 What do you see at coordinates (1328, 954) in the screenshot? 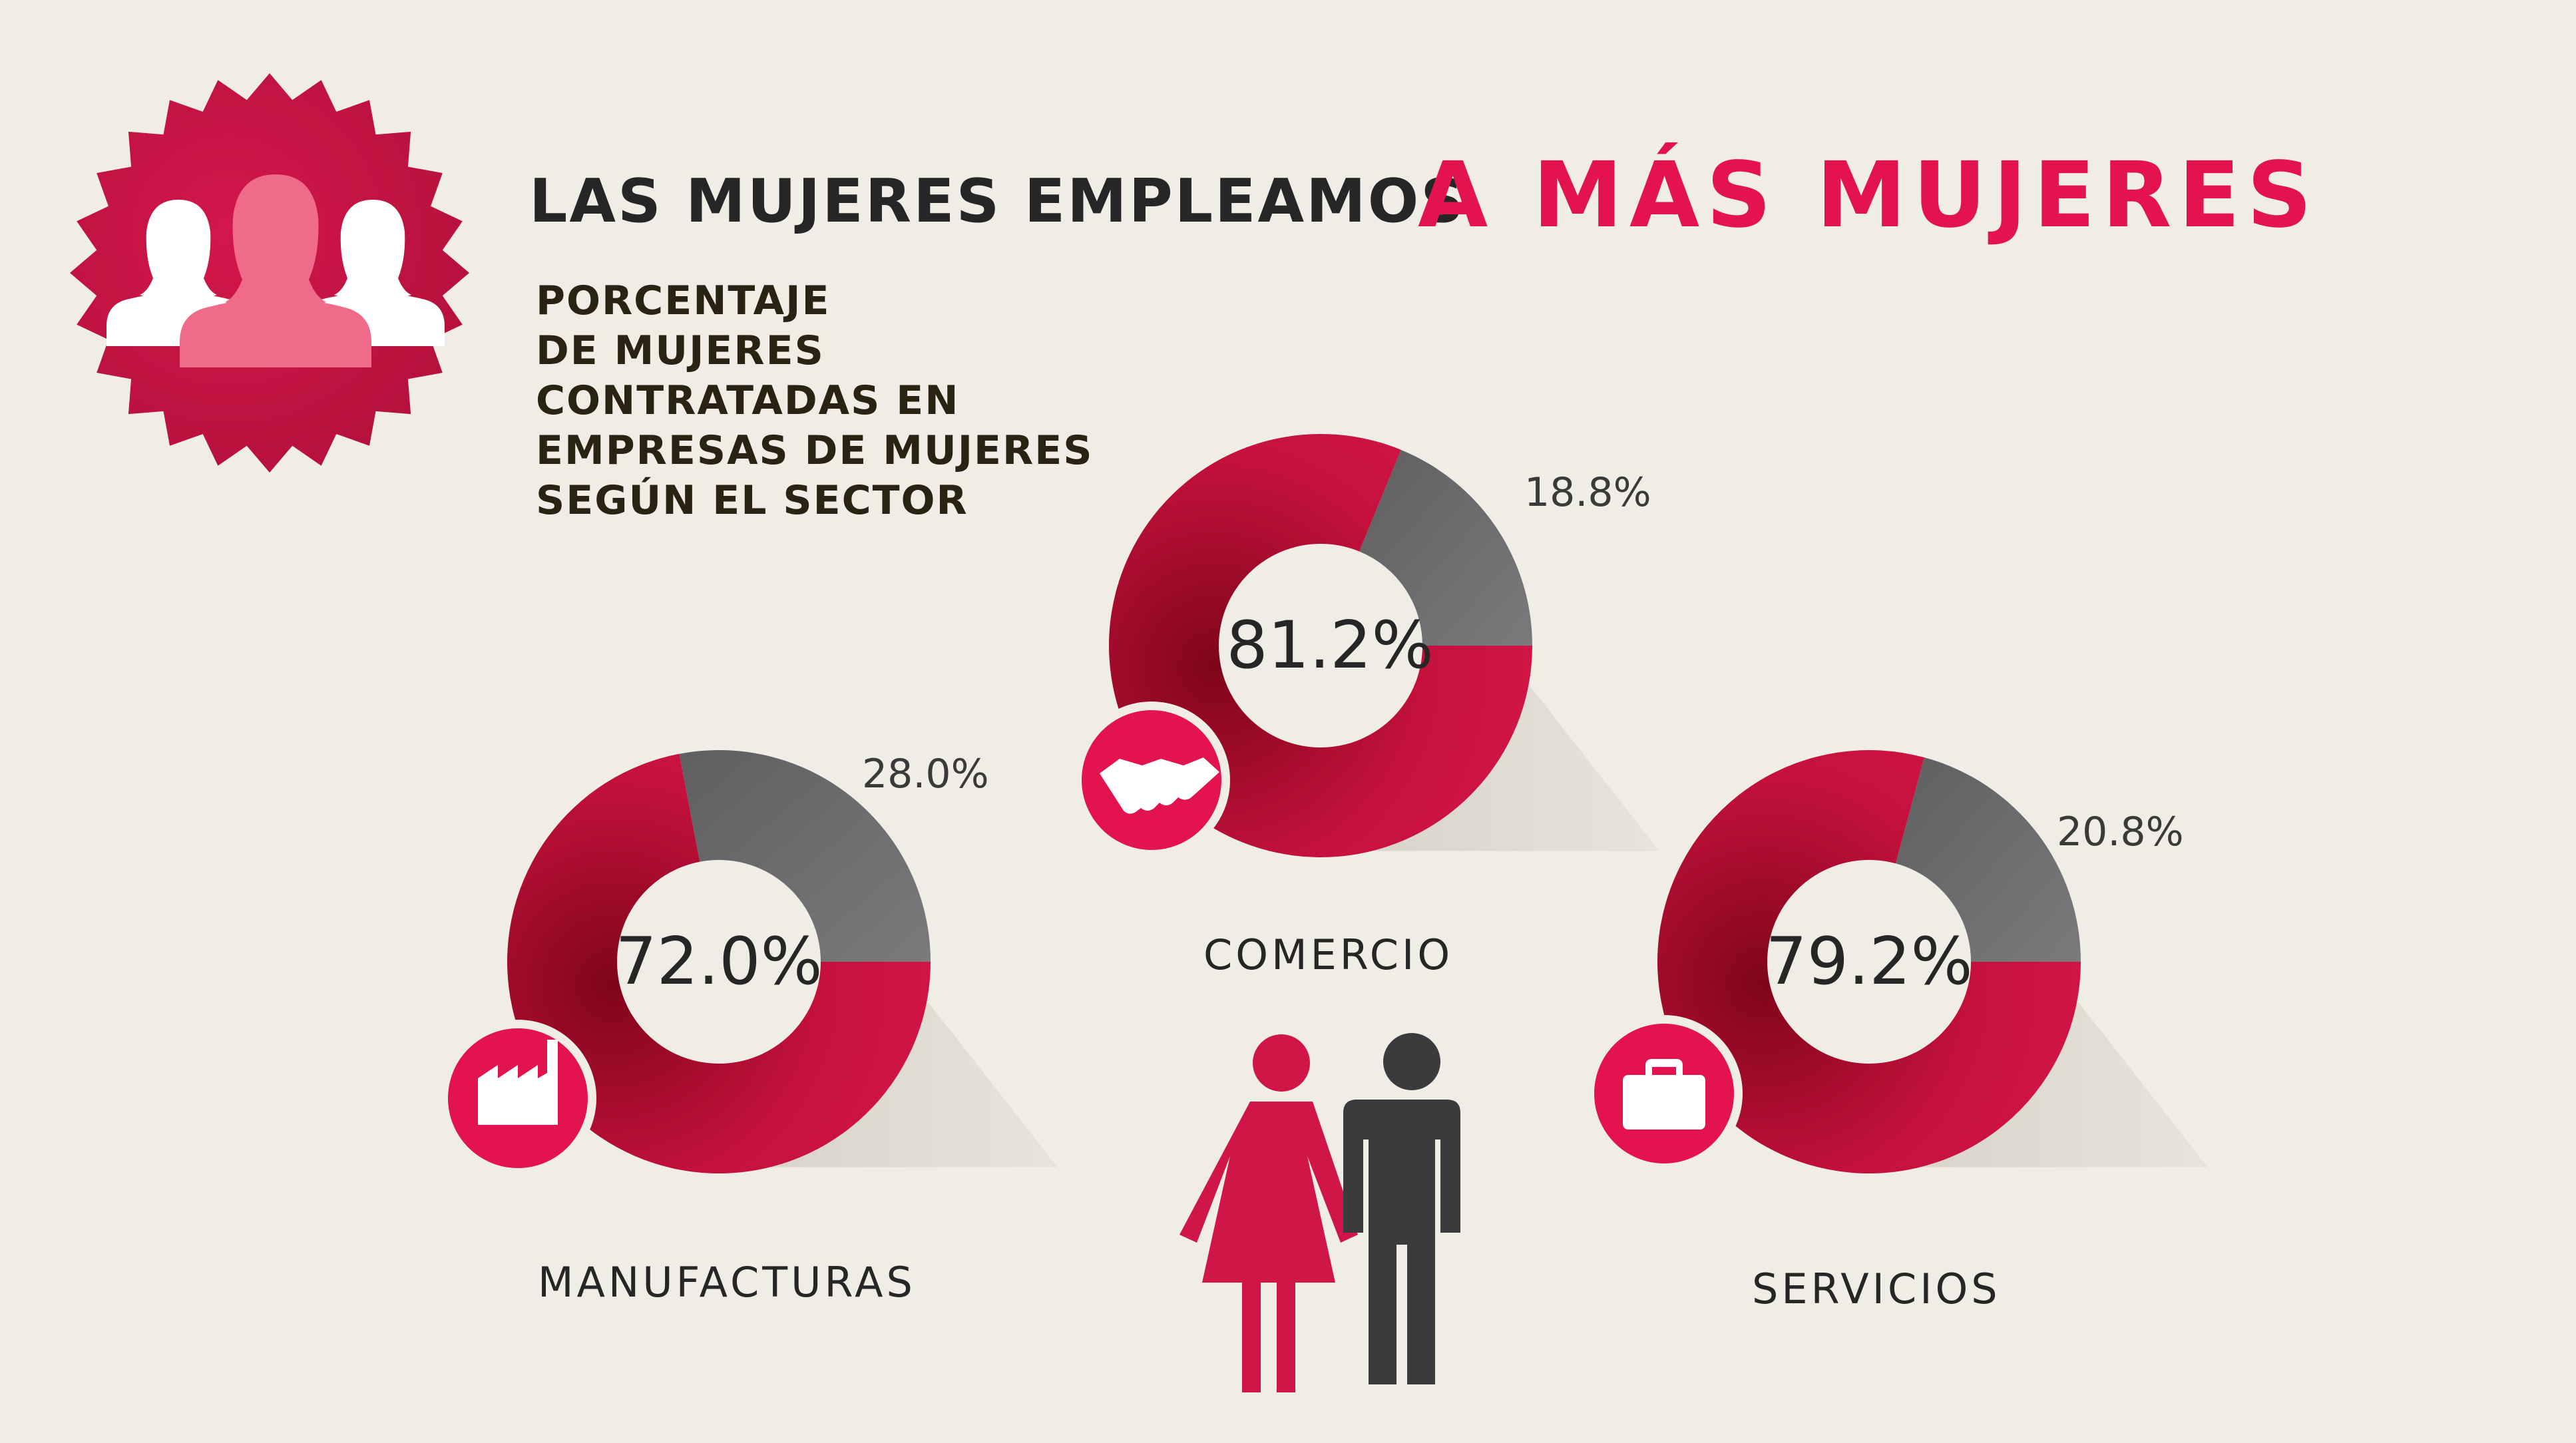
I see `comercio-label: COMERCIO` at bounding box center [1328, 954].